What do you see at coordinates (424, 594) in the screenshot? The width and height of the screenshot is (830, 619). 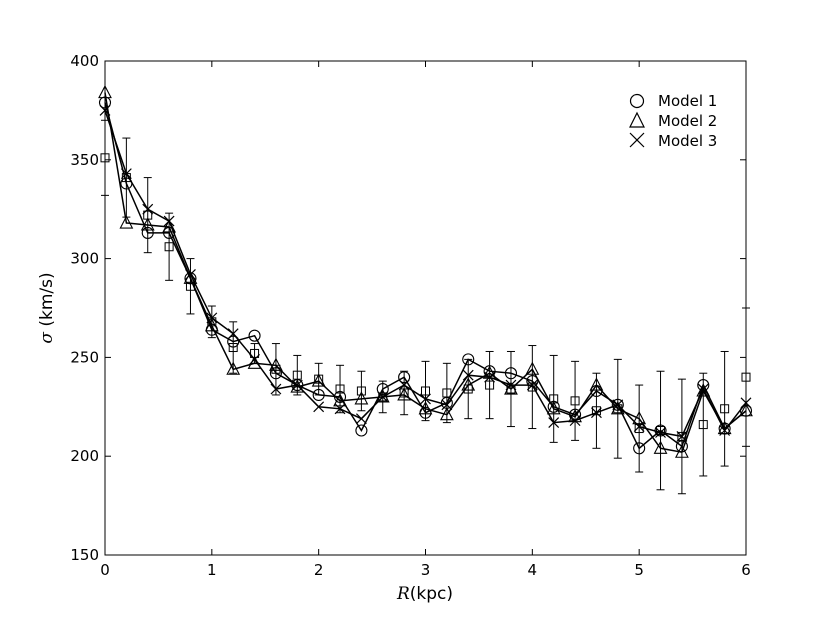 I see `x-axis-title: R(kpc)` at bounding box center [424, 594].